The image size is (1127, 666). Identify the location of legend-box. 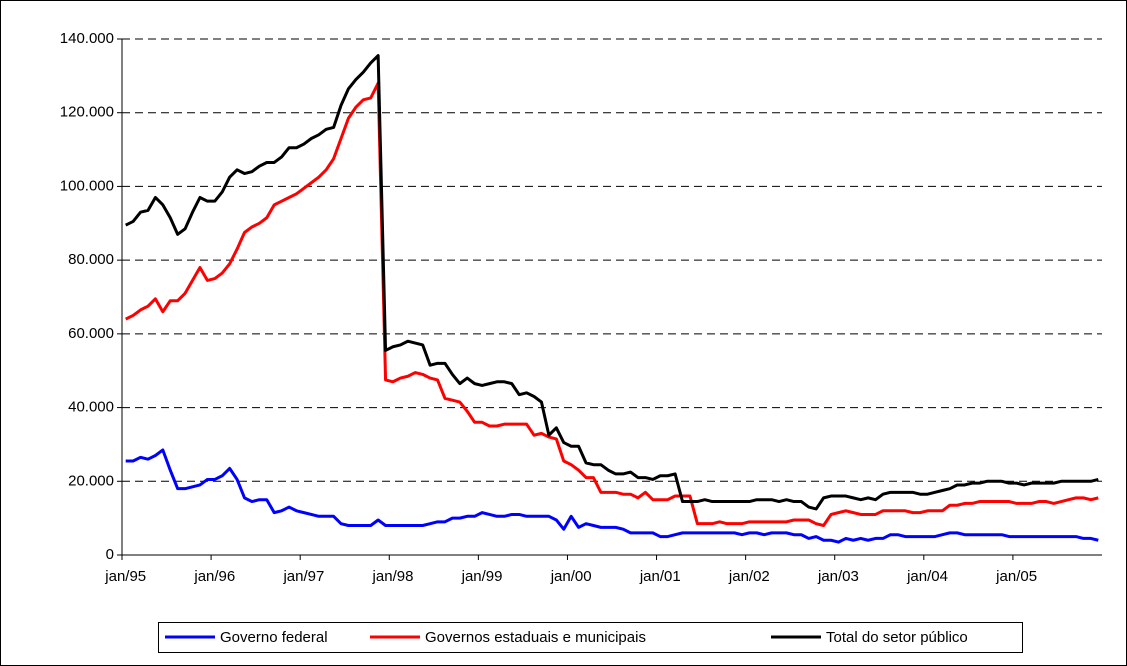
(590, 637).